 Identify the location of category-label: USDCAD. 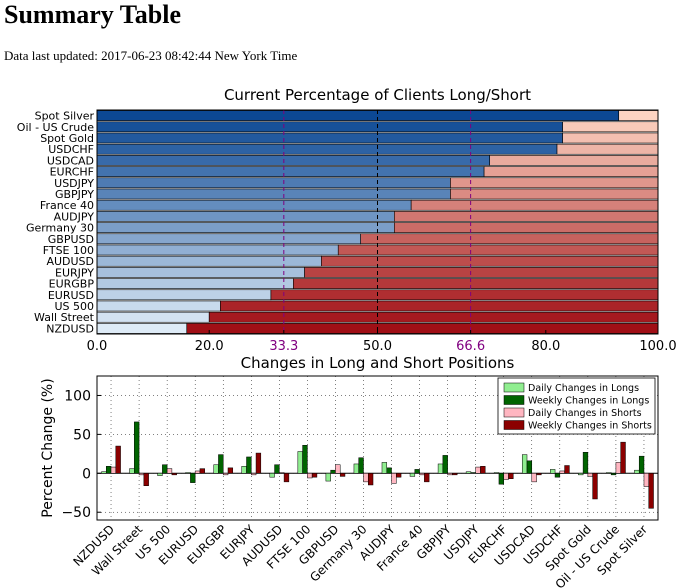
(70, 160).